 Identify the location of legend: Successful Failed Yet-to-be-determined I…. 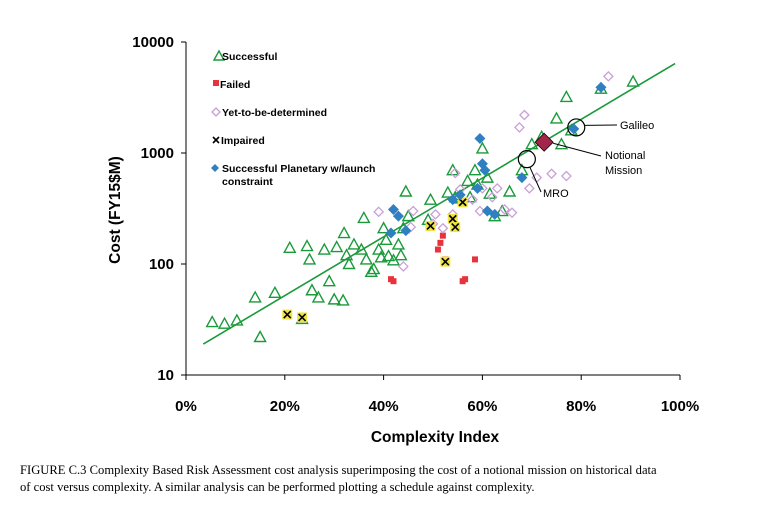
(293, 118).